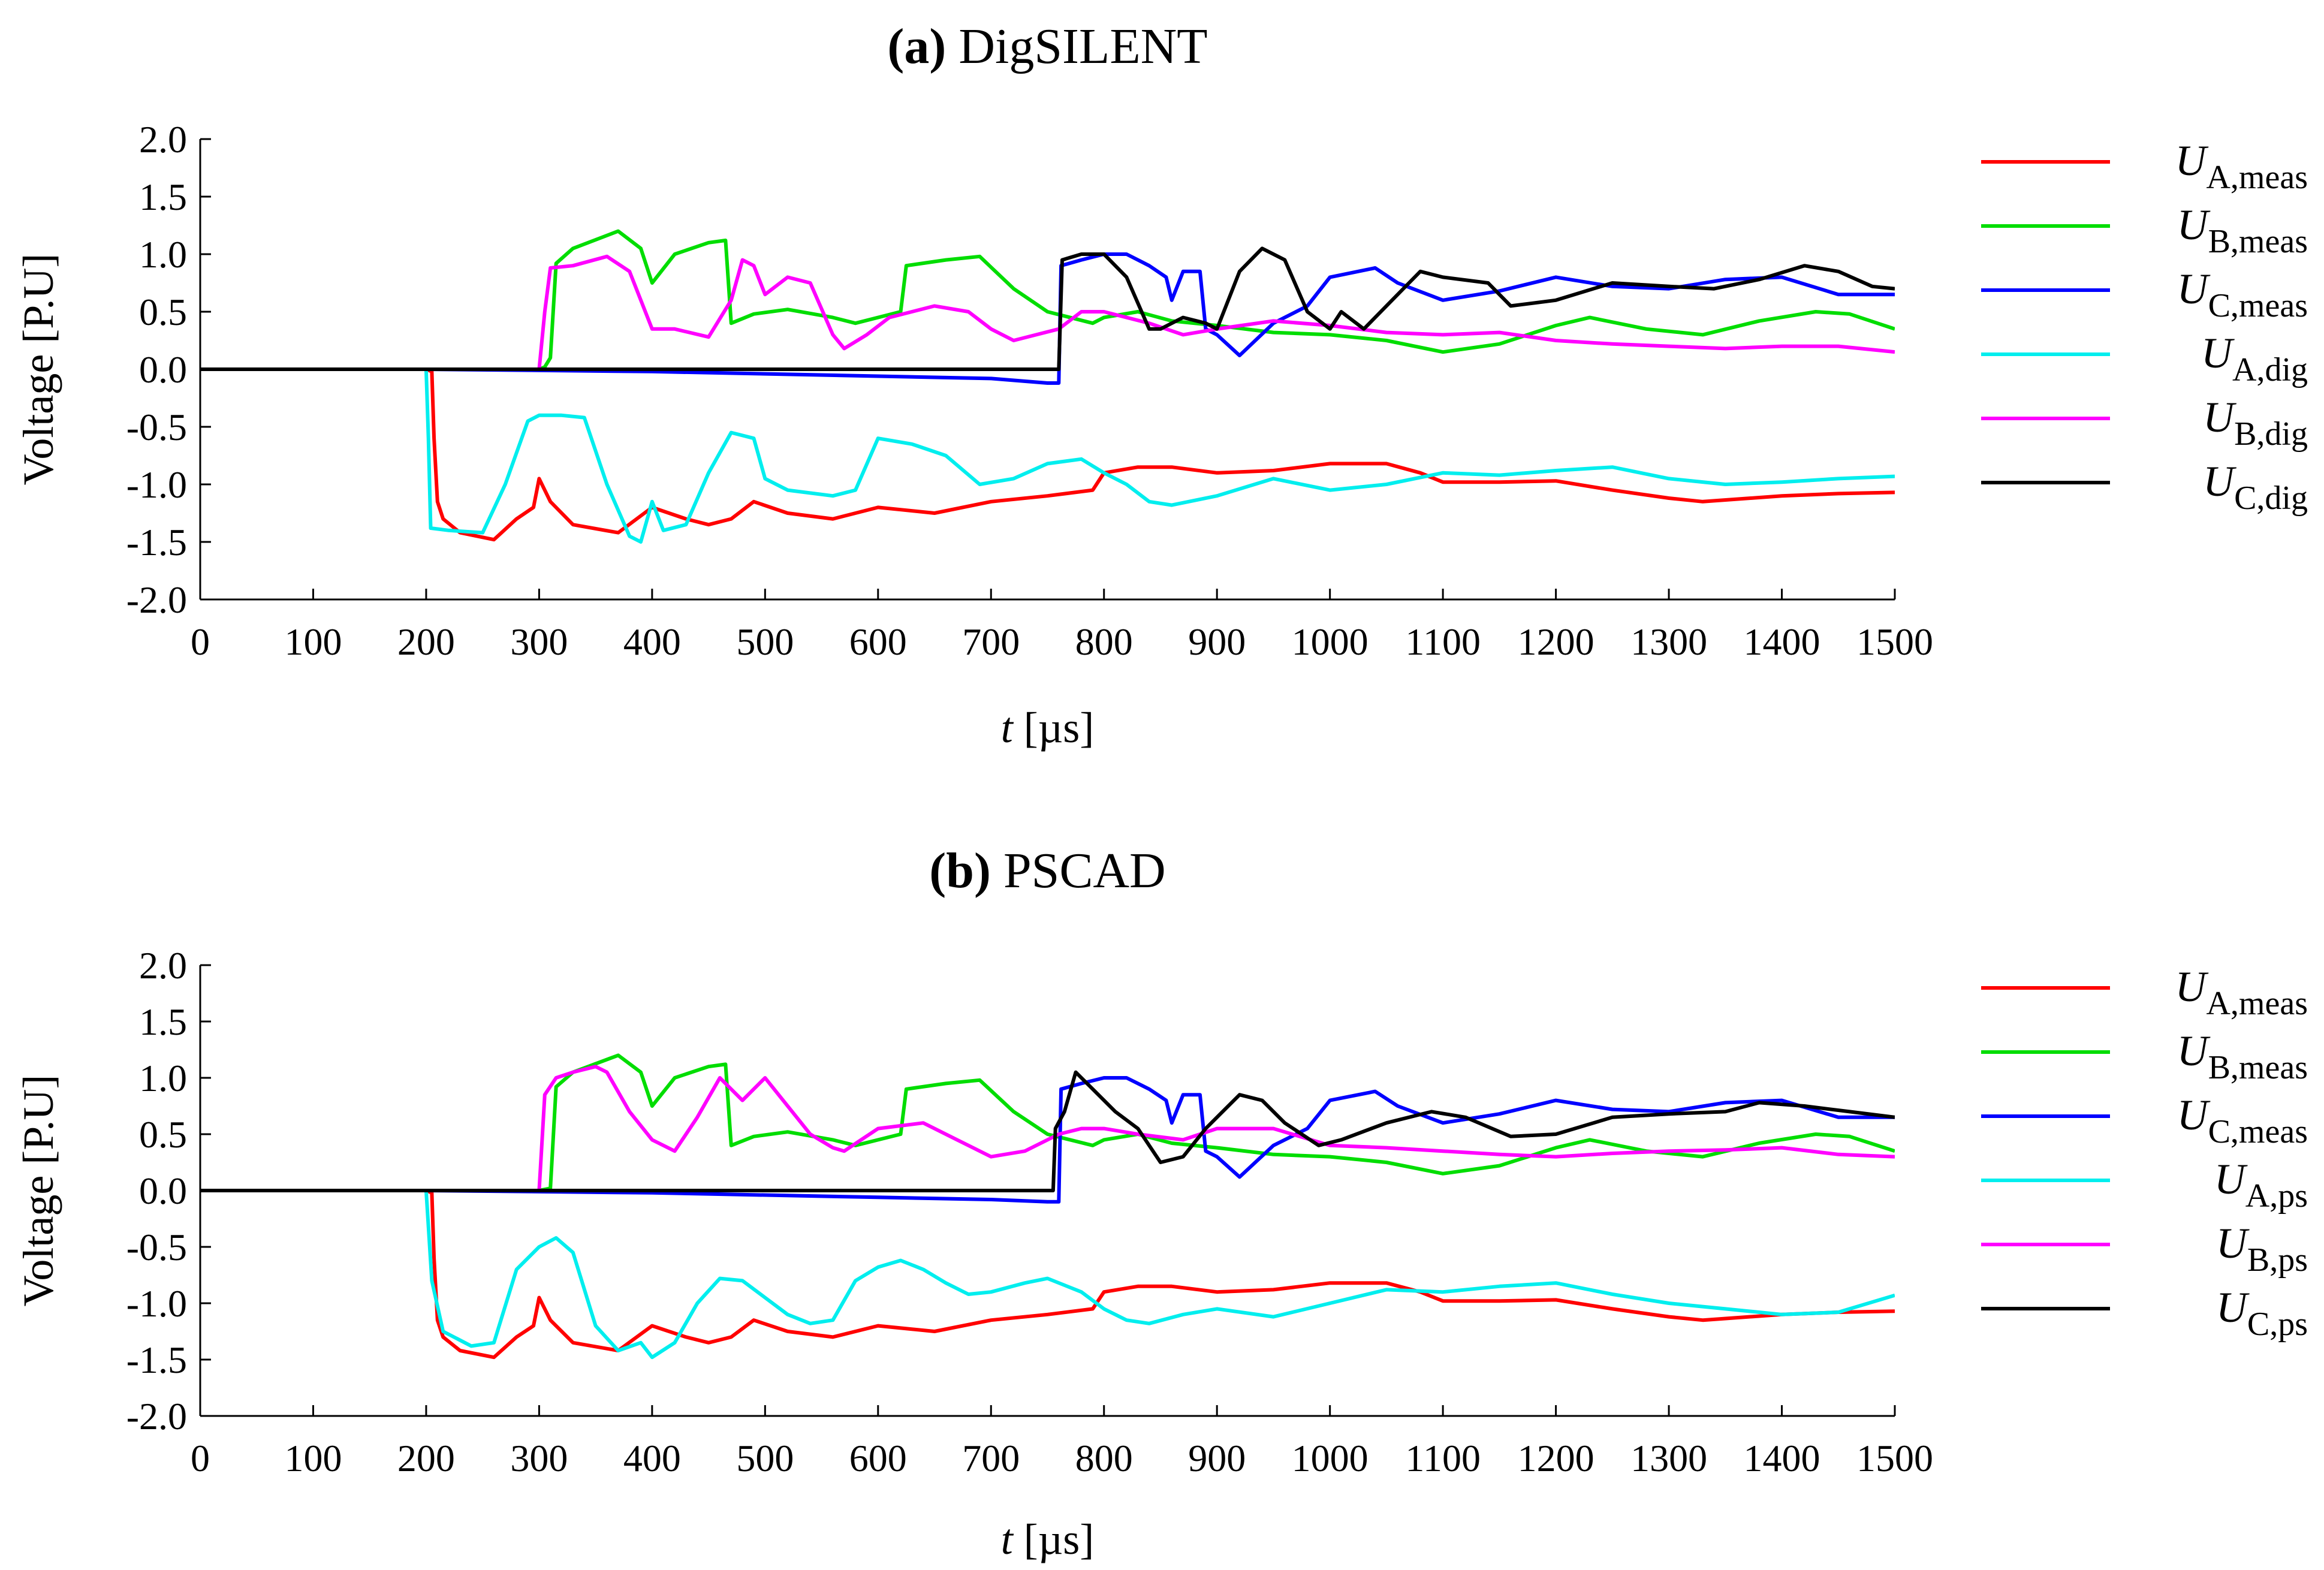 Image resolution: width=2324 pixels, height=1570 pixels. What do you see at coordinates (156, 485) in the screenshot?
I see `y-tick-label: -1.0` at bounding box center [156, 485].